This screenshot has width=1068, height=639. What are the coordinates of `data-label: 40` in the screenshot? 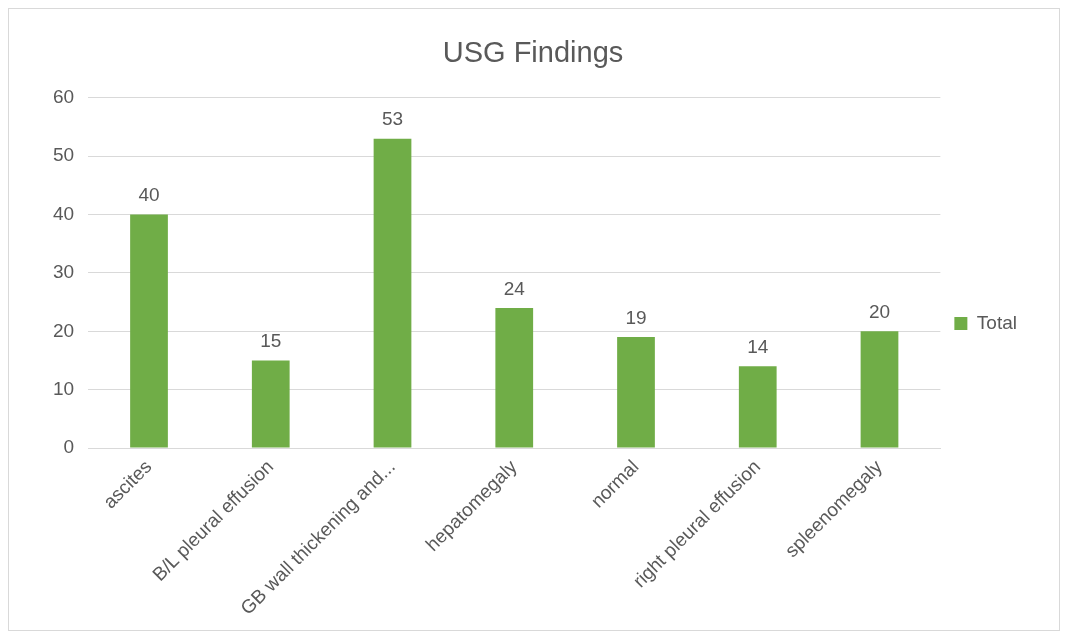 It's located at (149, 195).